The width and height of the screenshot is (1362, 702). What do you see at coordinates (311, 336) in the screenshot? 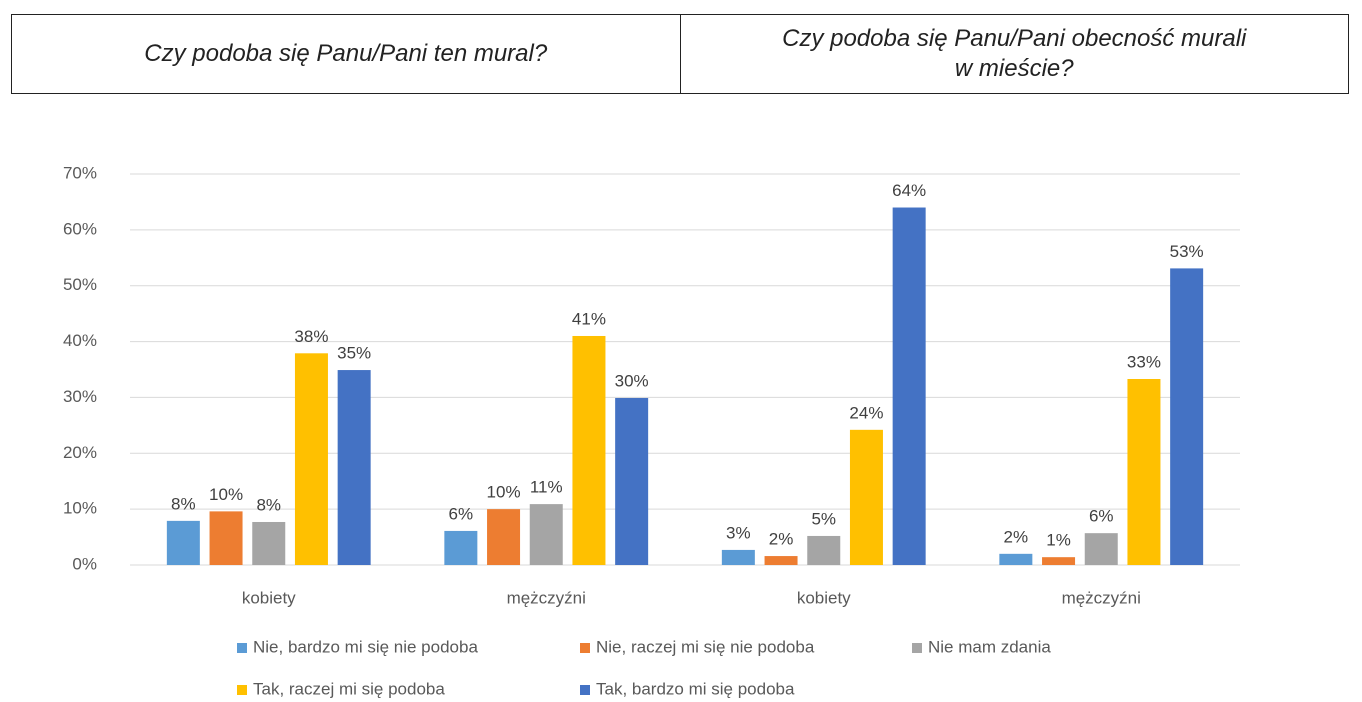
I see `data-label: 38%` at bounding box center [311, 336].